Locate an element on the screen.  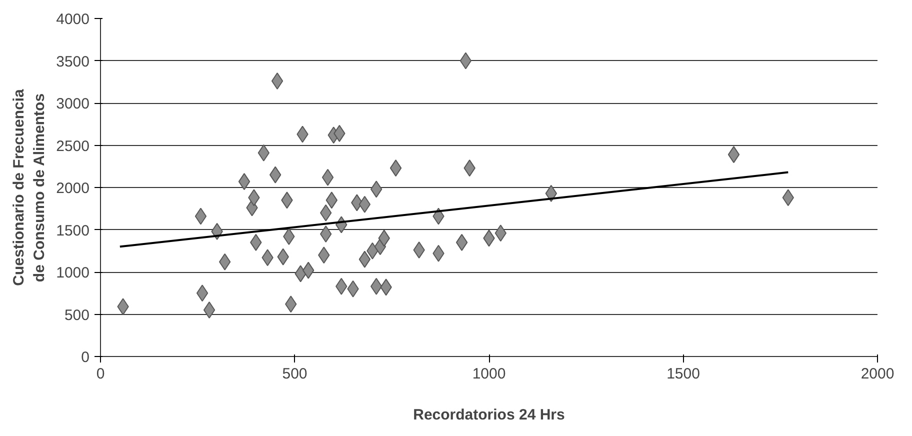
y-tick-label: 3000 is located at coordinates (73, 104).